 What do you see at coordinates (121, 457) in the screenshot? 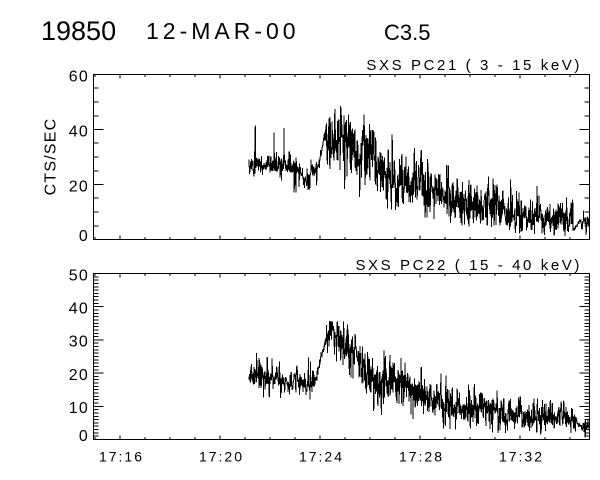
I see `svg-text: 17:16` at bounding box center [121, 457].